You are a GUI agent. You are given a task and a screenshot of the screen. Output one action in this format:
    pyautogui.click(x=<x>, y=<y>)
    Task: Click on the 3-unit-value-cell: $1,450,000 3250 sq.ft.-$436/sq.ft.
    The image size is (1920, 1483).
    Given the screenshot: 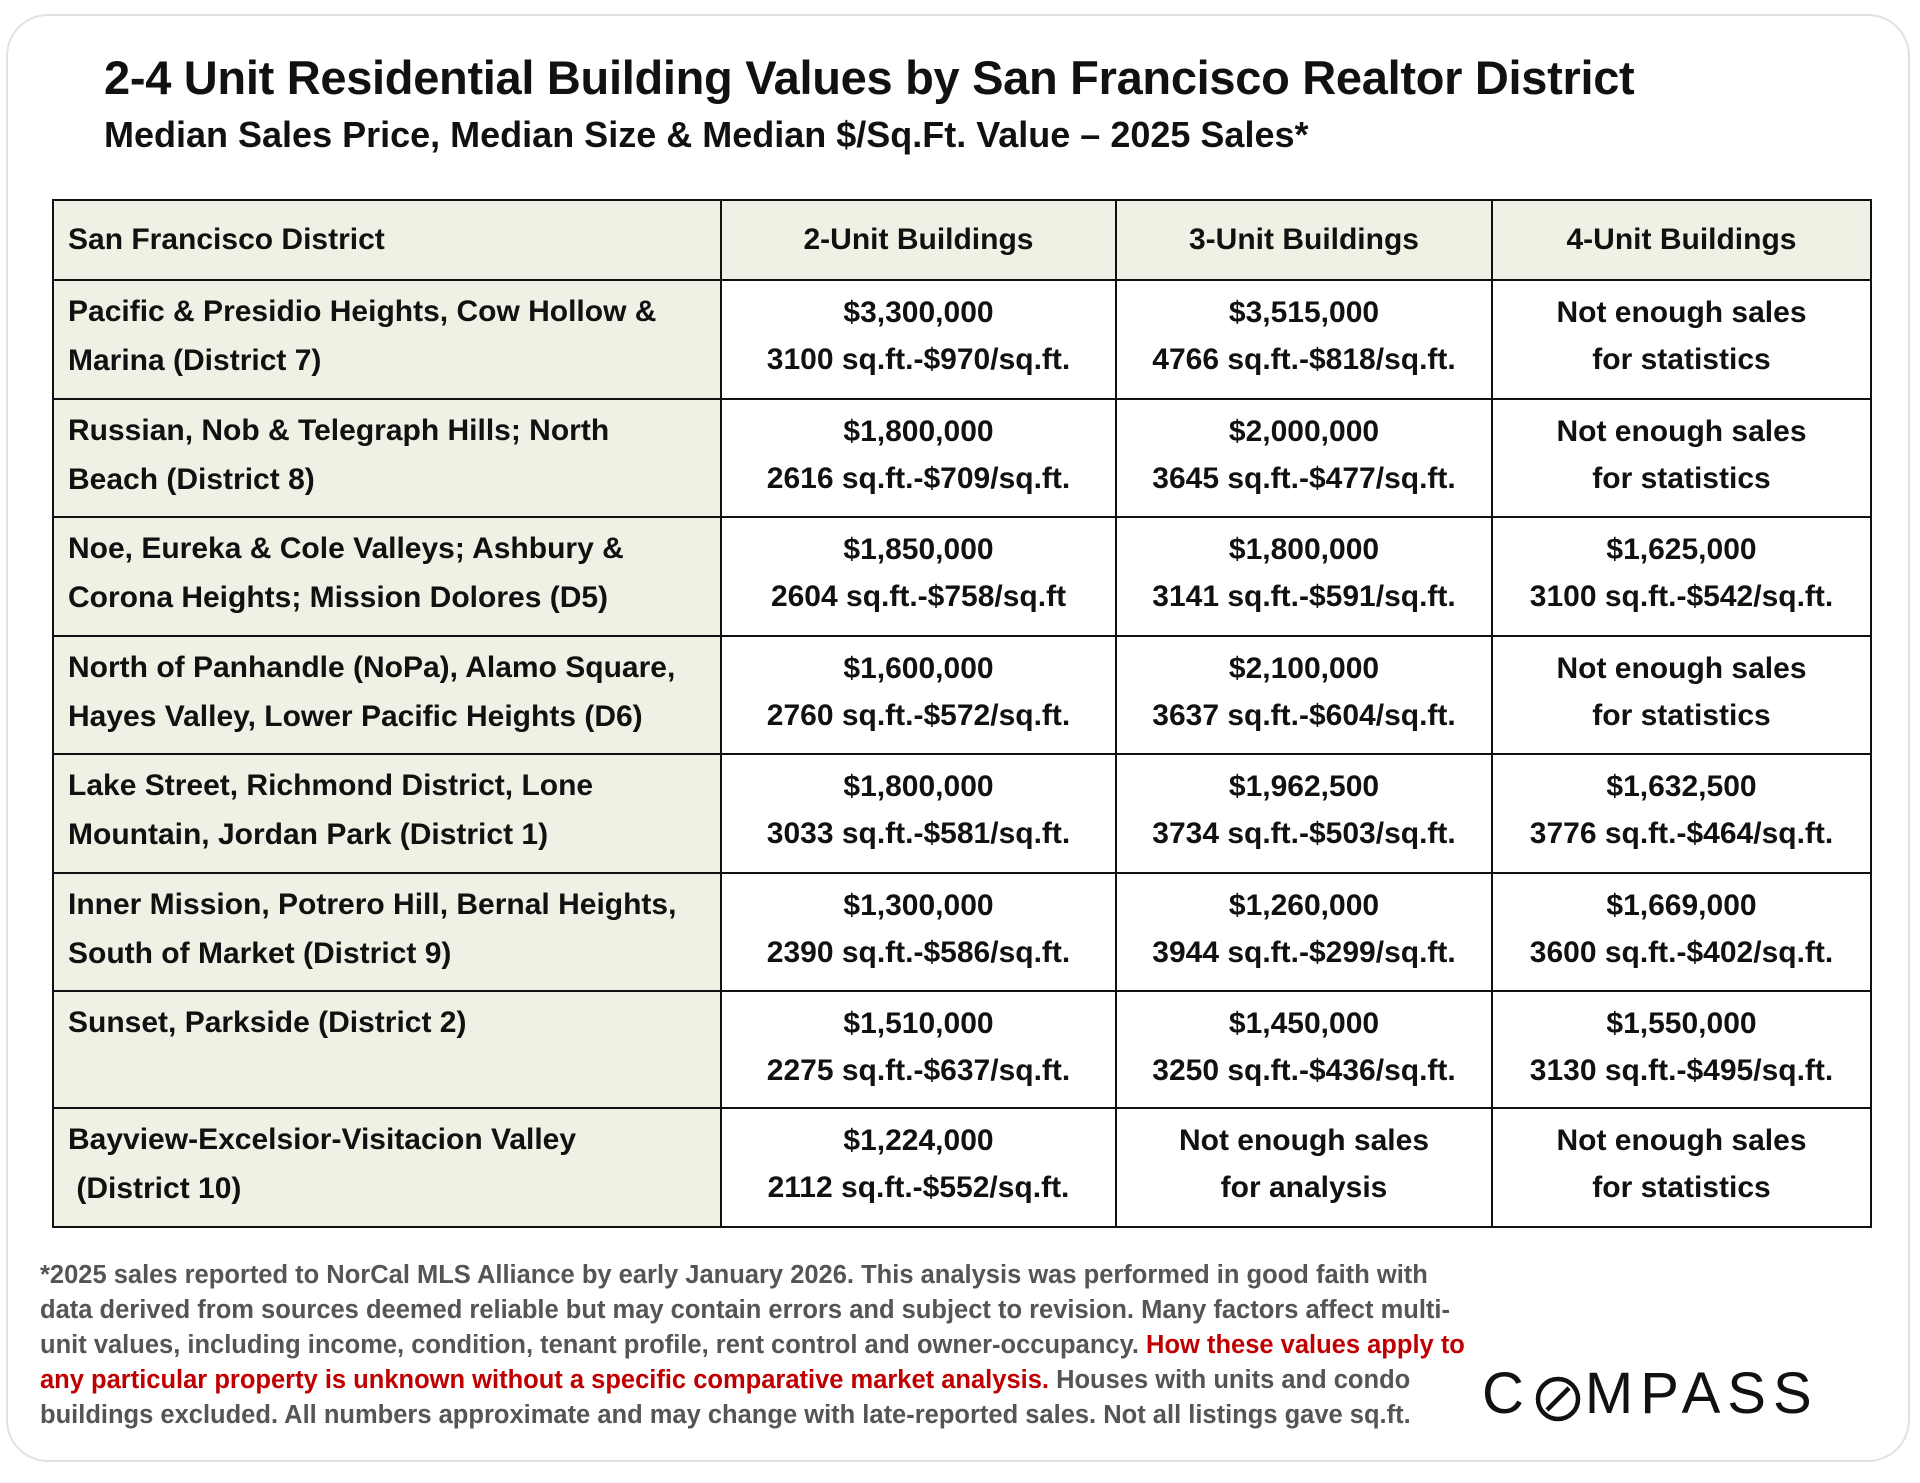 What is the action you would take?
    pyautogui.click(x=1304, y=1049)
    